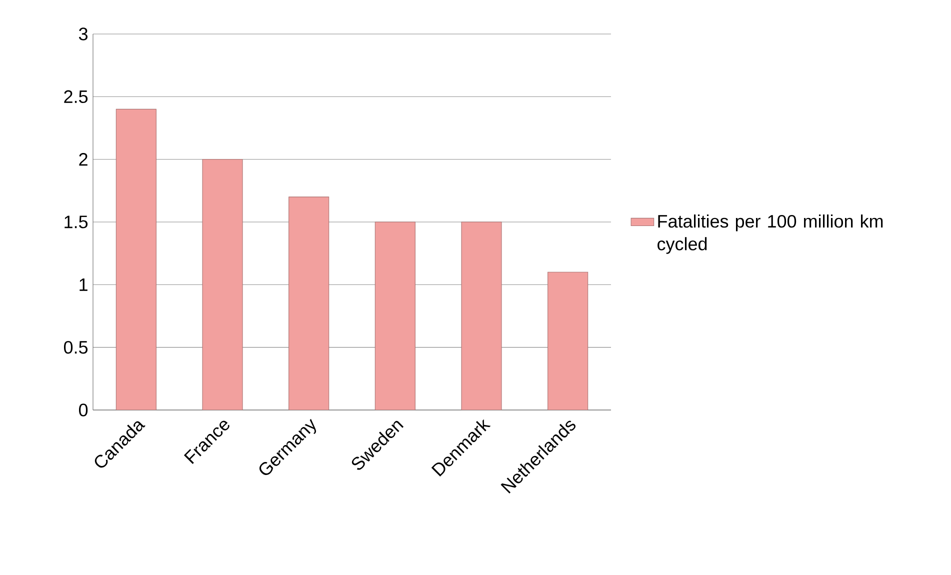 Image resolution: width=951 pixels, height=575 pixels. I want to click on y-tick-label: 3, so click(83, 34).